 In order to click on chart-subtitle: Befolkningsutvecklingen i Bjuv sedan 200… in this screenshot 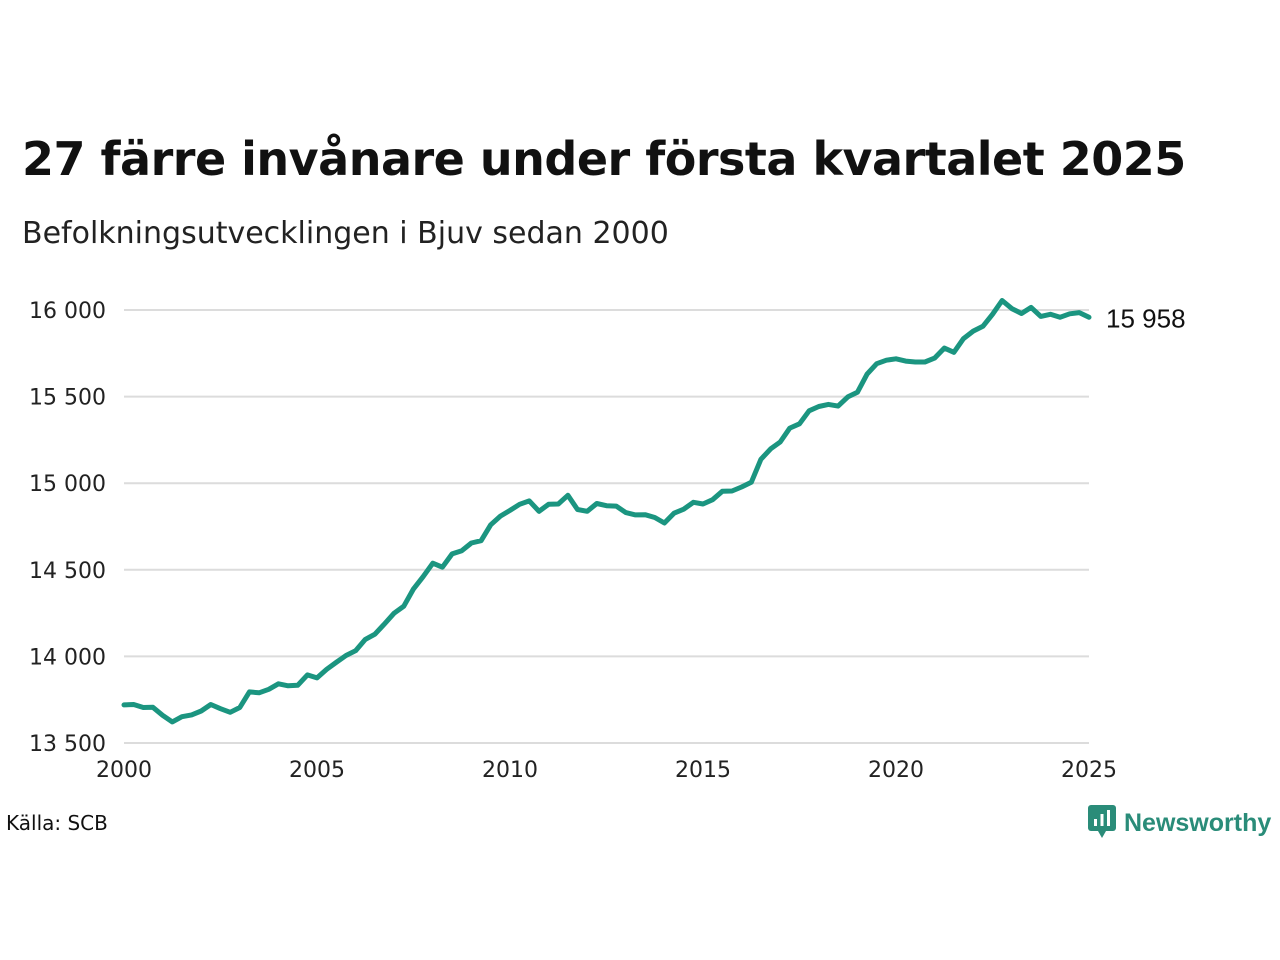, I will do `click(345, 233)`.